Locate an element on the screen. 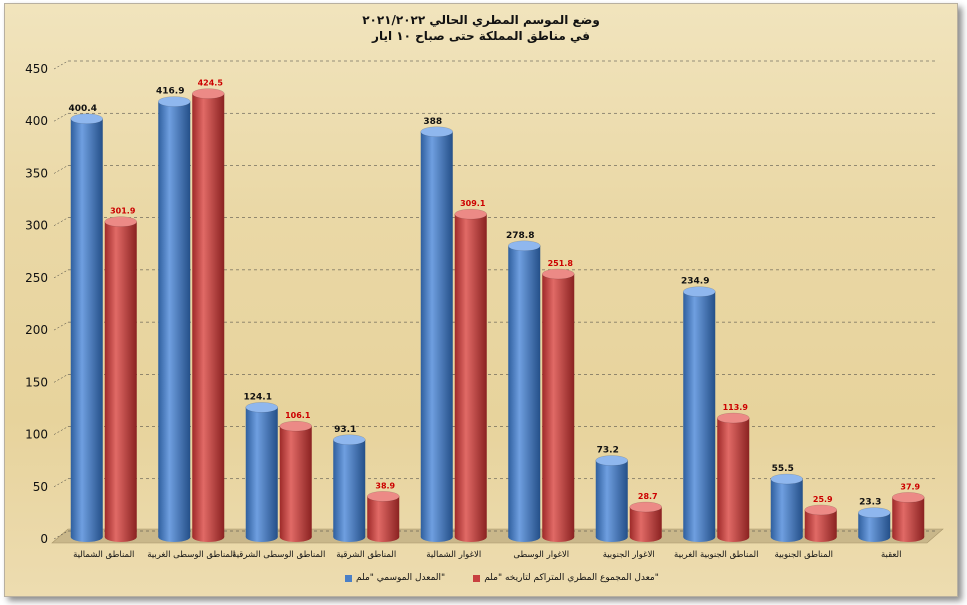 Image resolution: width=967 pixels, height=605 pixels. y-tick-label: 450 is located at coordinates (36, 69).